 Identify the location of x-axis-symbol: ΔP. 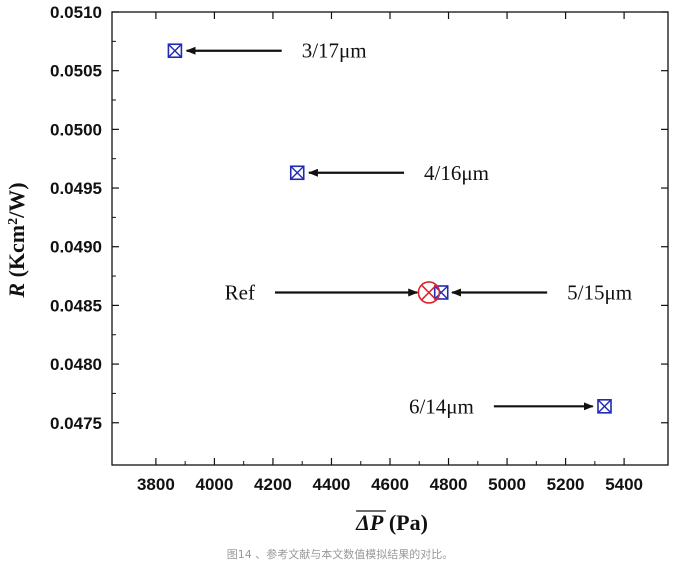
(369, 522).